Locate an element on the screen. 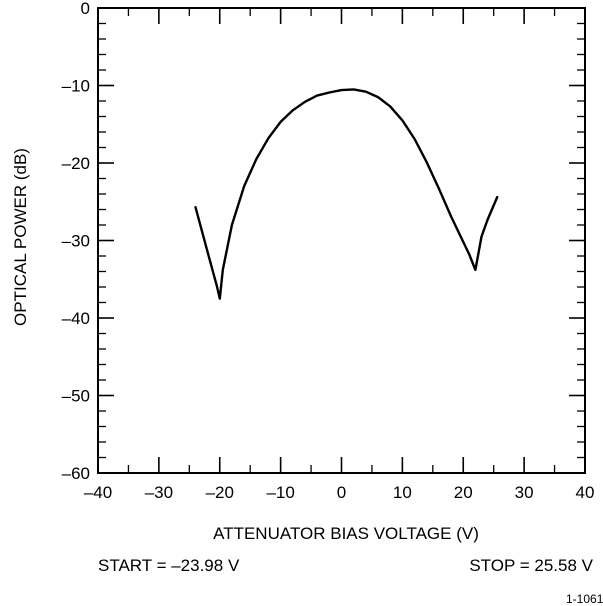 Image resolution: width=603 pixels, height=606 pixels. x-tick-label: 30 is located at coordinates (524, 492).